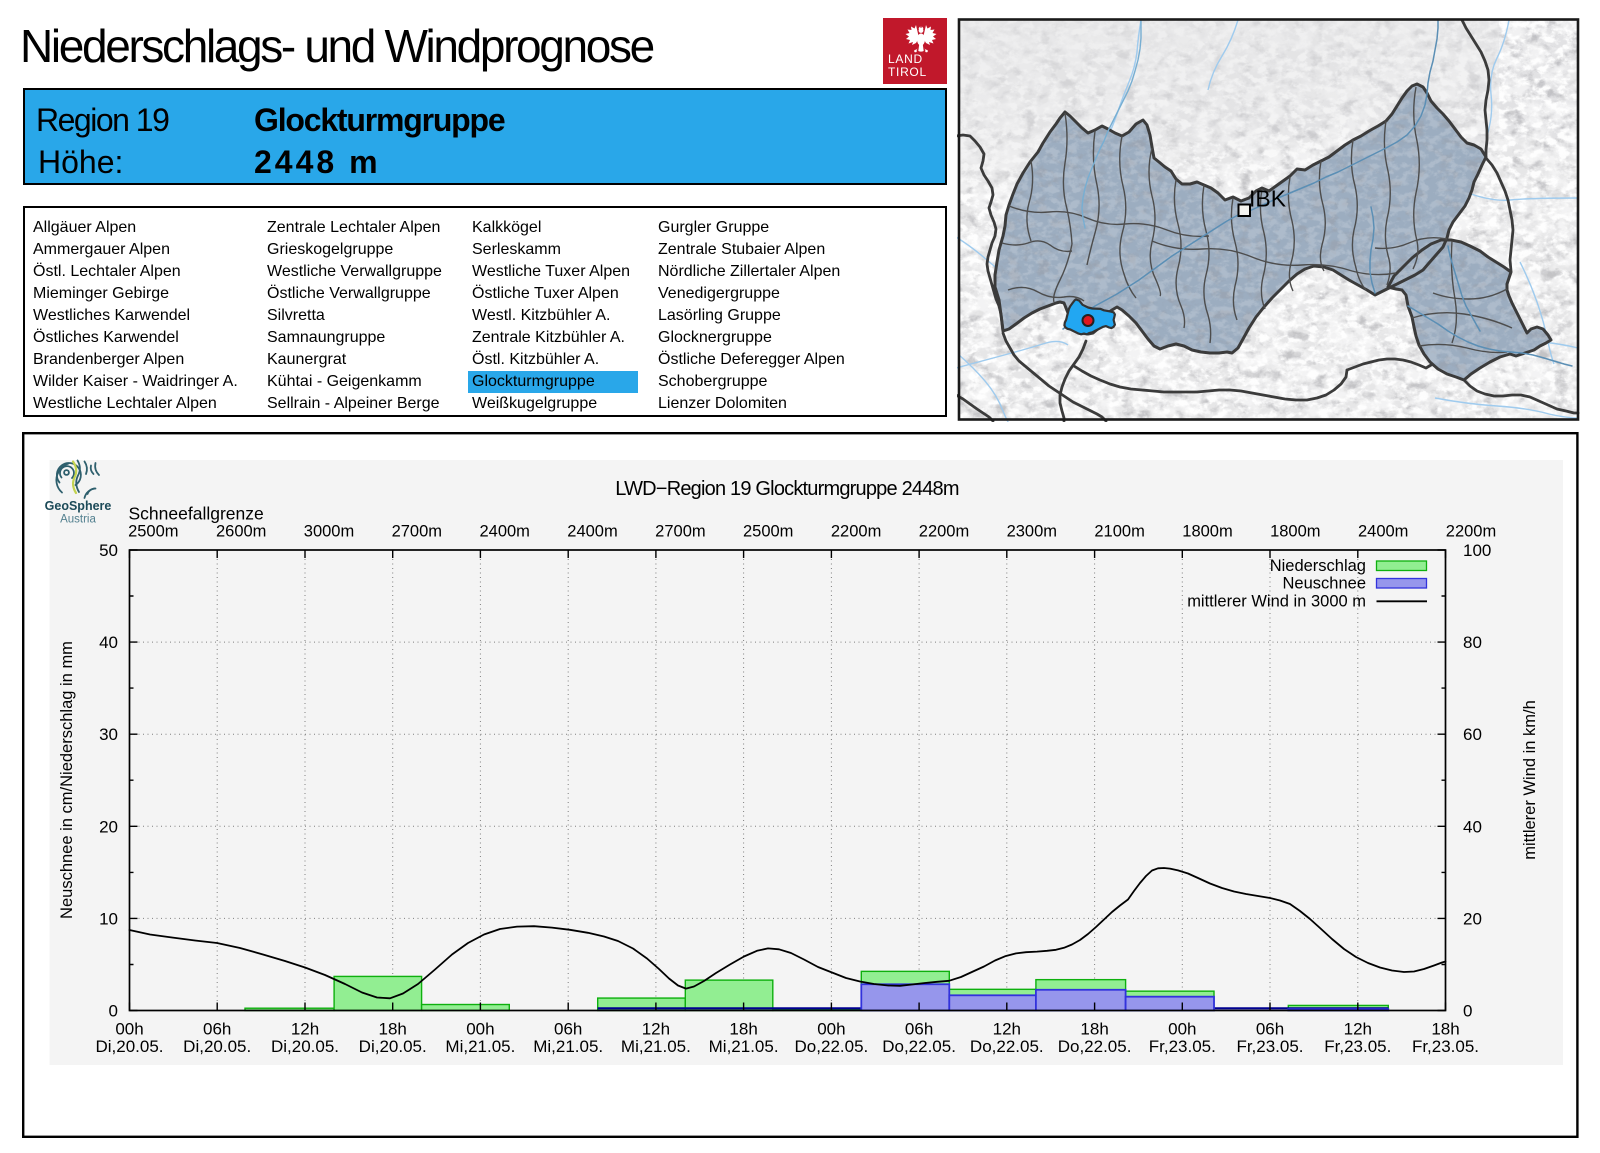 This screenshot has height=1153, width=1600. Describe the element at coordinates (1477, 550) in the screenshot. I see `svg-text: 100` at that location.